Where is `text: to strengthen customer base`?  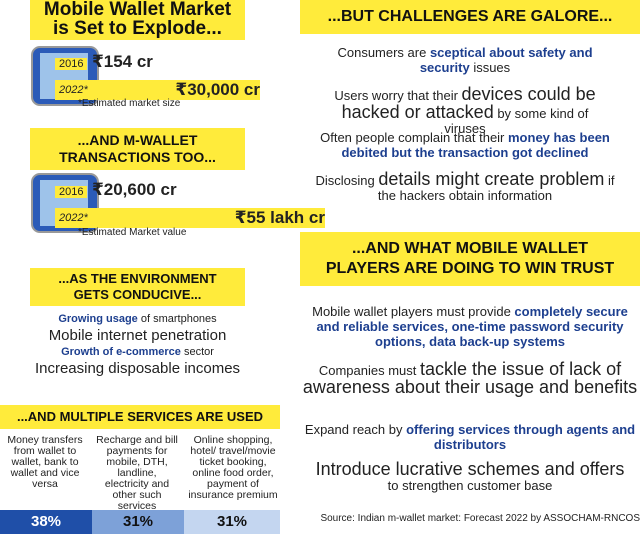
text: to strengthen customer base is located at coordinates (470, 485).